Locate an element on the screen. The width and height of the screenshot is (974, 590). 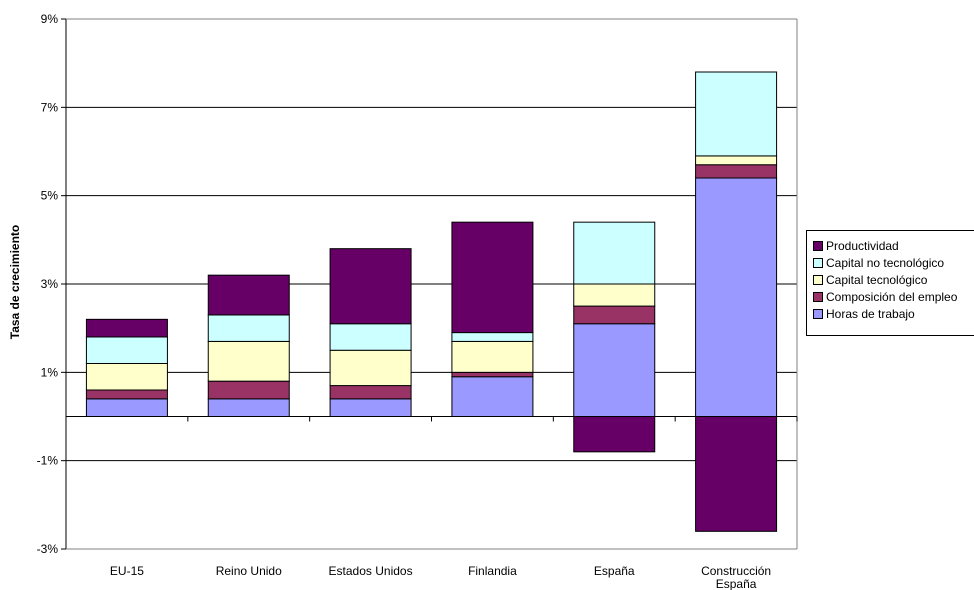
y-tick-label: 1% is located at coordinates (50, 372).